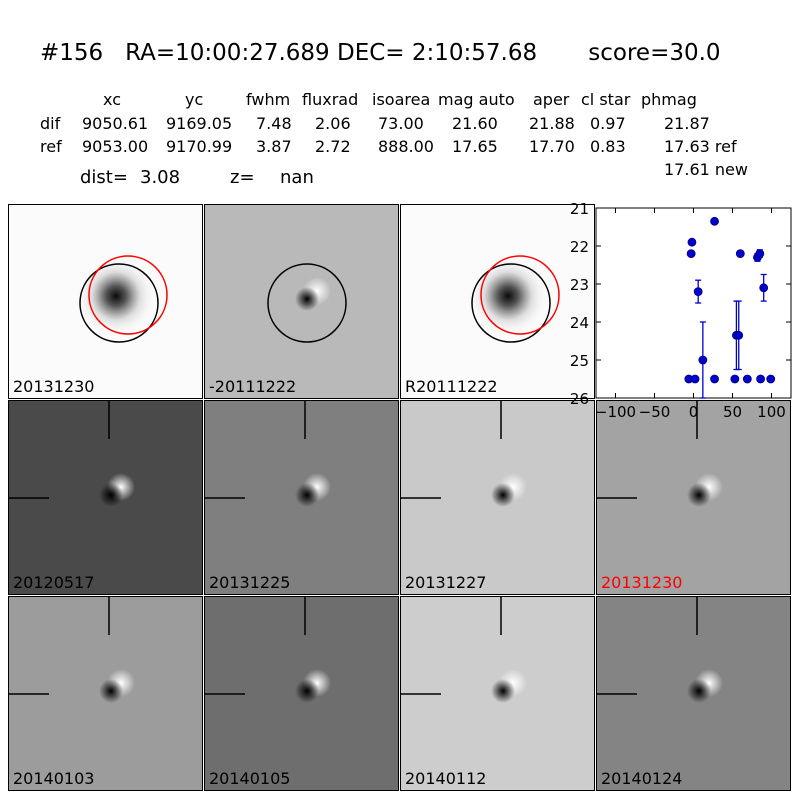 This screenshot has height=800, width=800. I want to click on table-cell: 0.83, so click(608, 146).